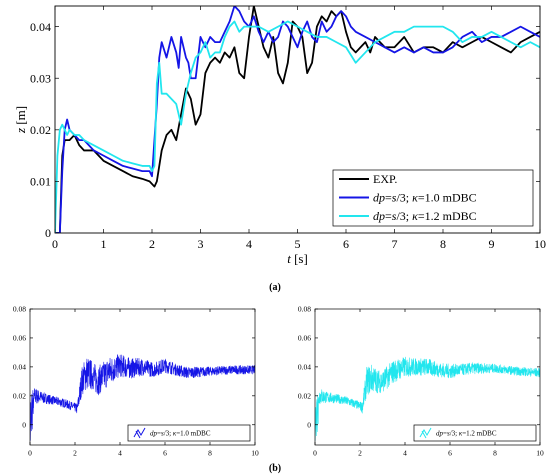  What do you see at coordinates (298, 244) in the screenshot?
I see `x-tick-label: 5` at bounding box center [298, 244].